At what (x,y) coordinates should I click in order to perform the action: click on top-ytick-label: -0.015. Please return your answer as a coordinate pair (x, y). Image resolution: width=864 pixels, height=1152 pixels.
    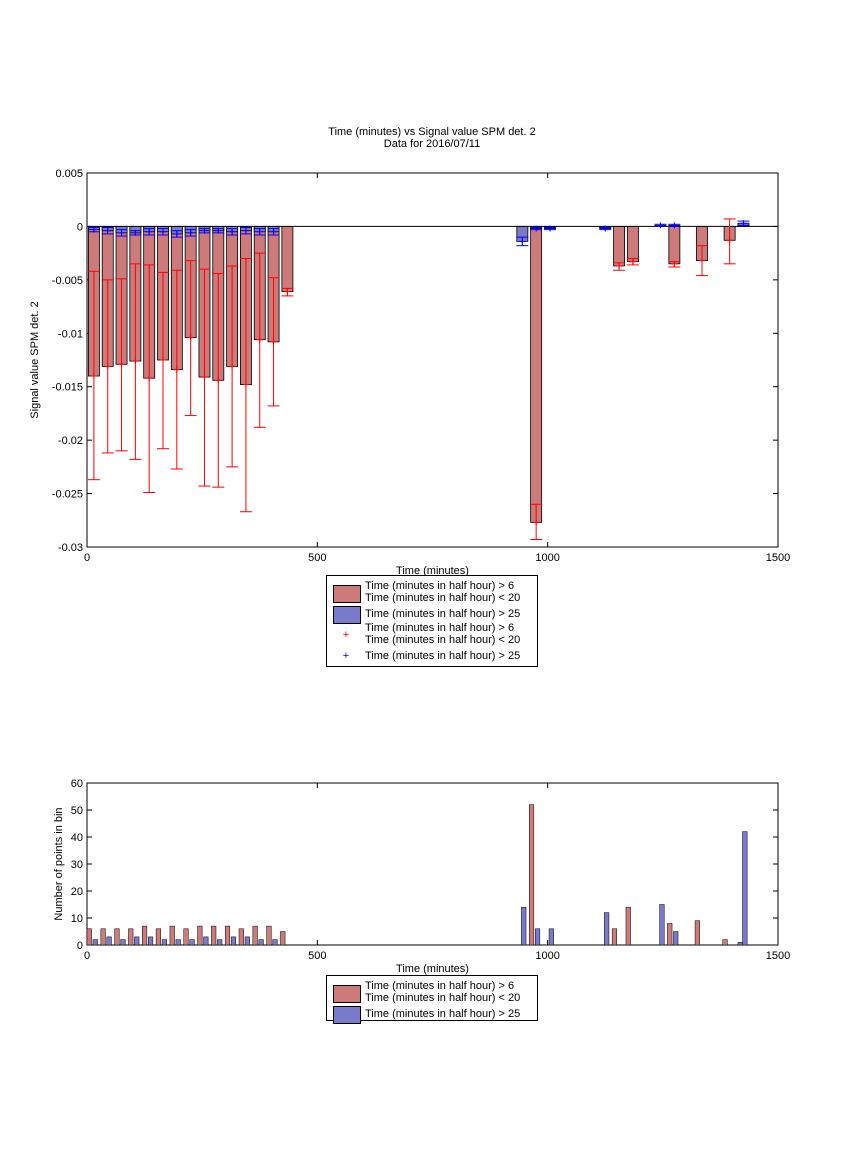
    Looking at the image, I should click on (67, 388).